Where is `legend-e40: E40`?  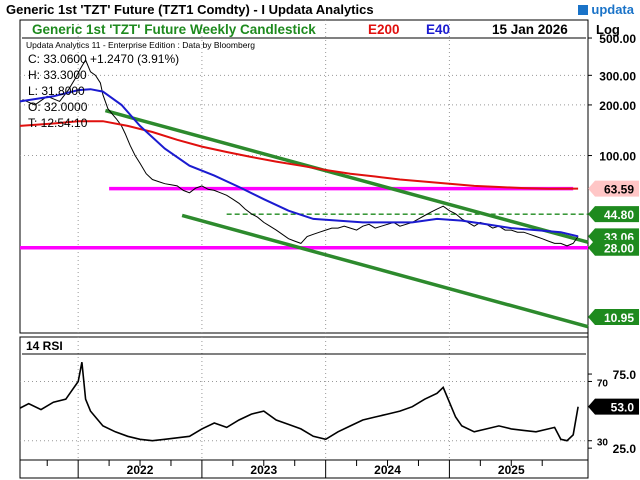 legend-e40: E40 is located at coordinates (438, 29).